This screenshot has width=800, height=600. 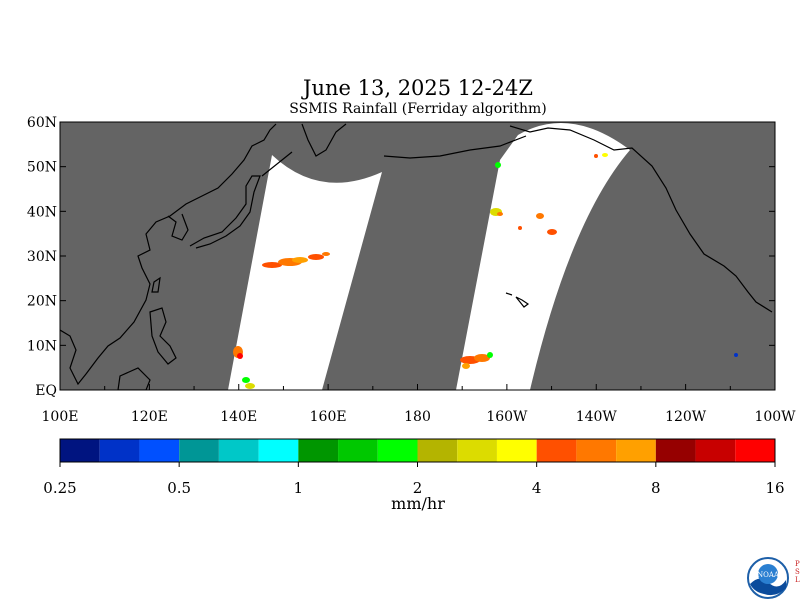 I want to click on lon-tick-label: 160E, so click(x=328, y=417).